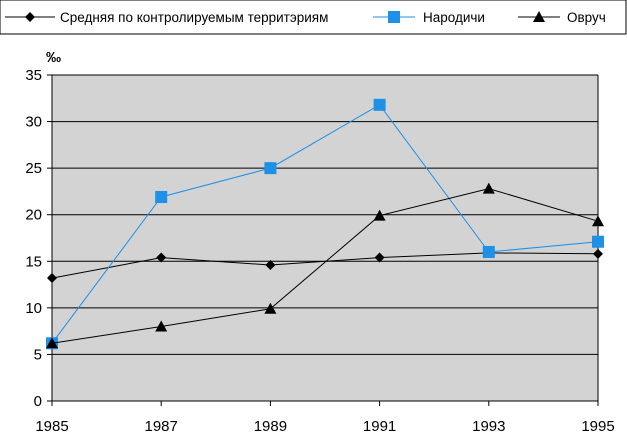  What do you see at coordinates (33, 308) in the screenshot?
I see `y-tick-label: 10` at bounding box center [33, 308].